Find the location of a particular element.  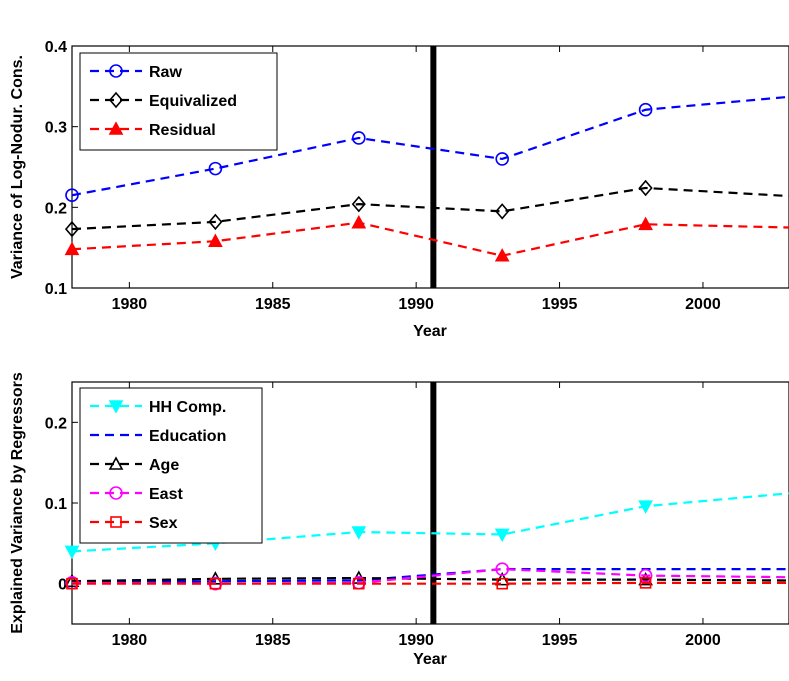

legend-marker-east is located at coordinates (116, 493).